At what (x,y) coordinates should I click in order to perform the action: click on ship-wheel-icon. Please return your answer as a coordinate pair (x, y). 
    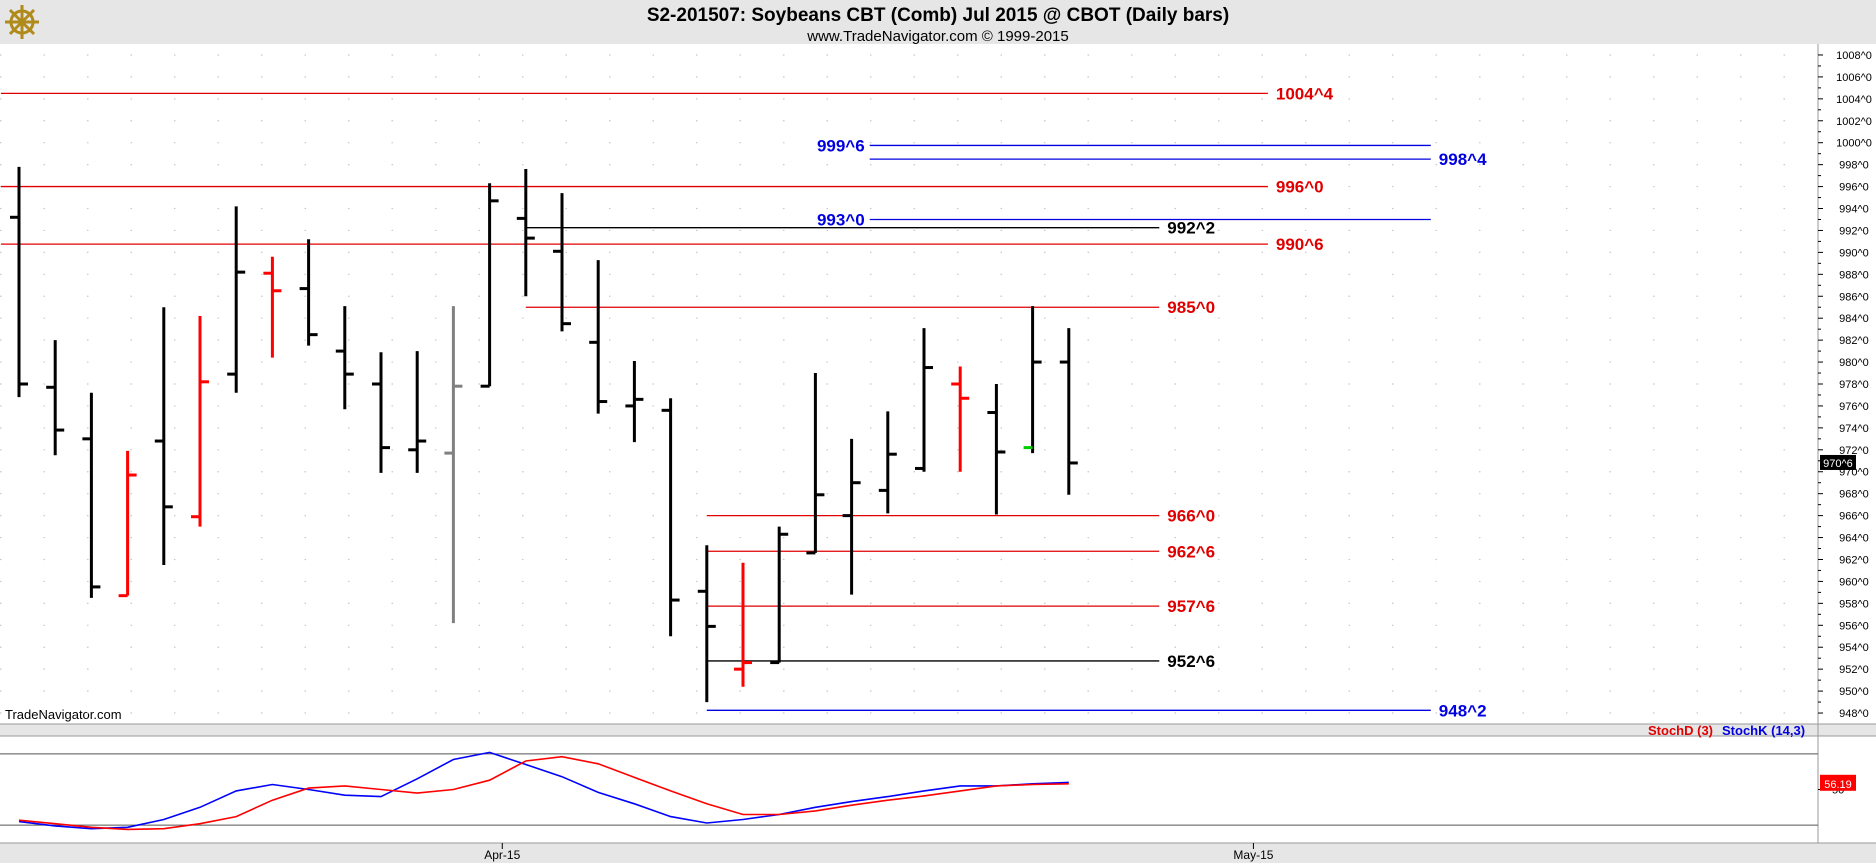
    Looking at the image, I should click on (22, 22).